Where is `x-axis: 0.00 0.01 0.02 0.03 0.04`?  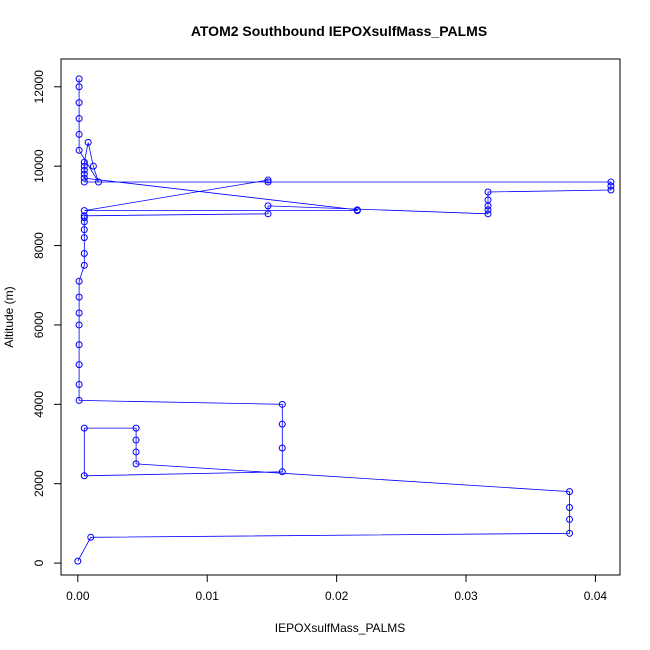
x-axis: 0.00 0.01 0.02 0.03 0.04 is located at coordinates (337, 588).